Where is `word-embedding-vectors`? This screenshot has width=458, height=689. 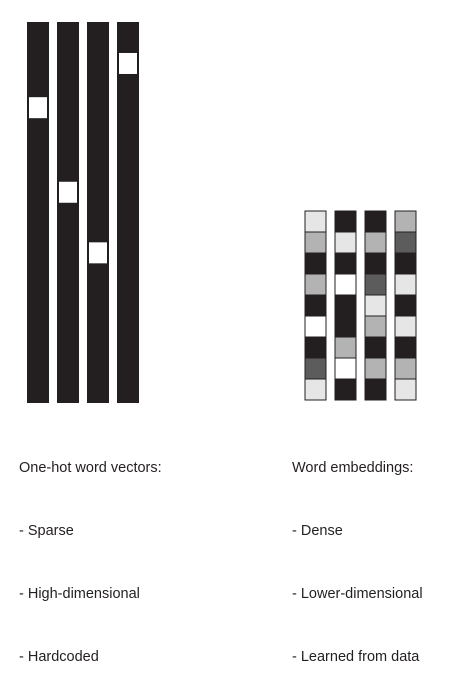
word-embedding-vectors is located at coordinates (360, 305).